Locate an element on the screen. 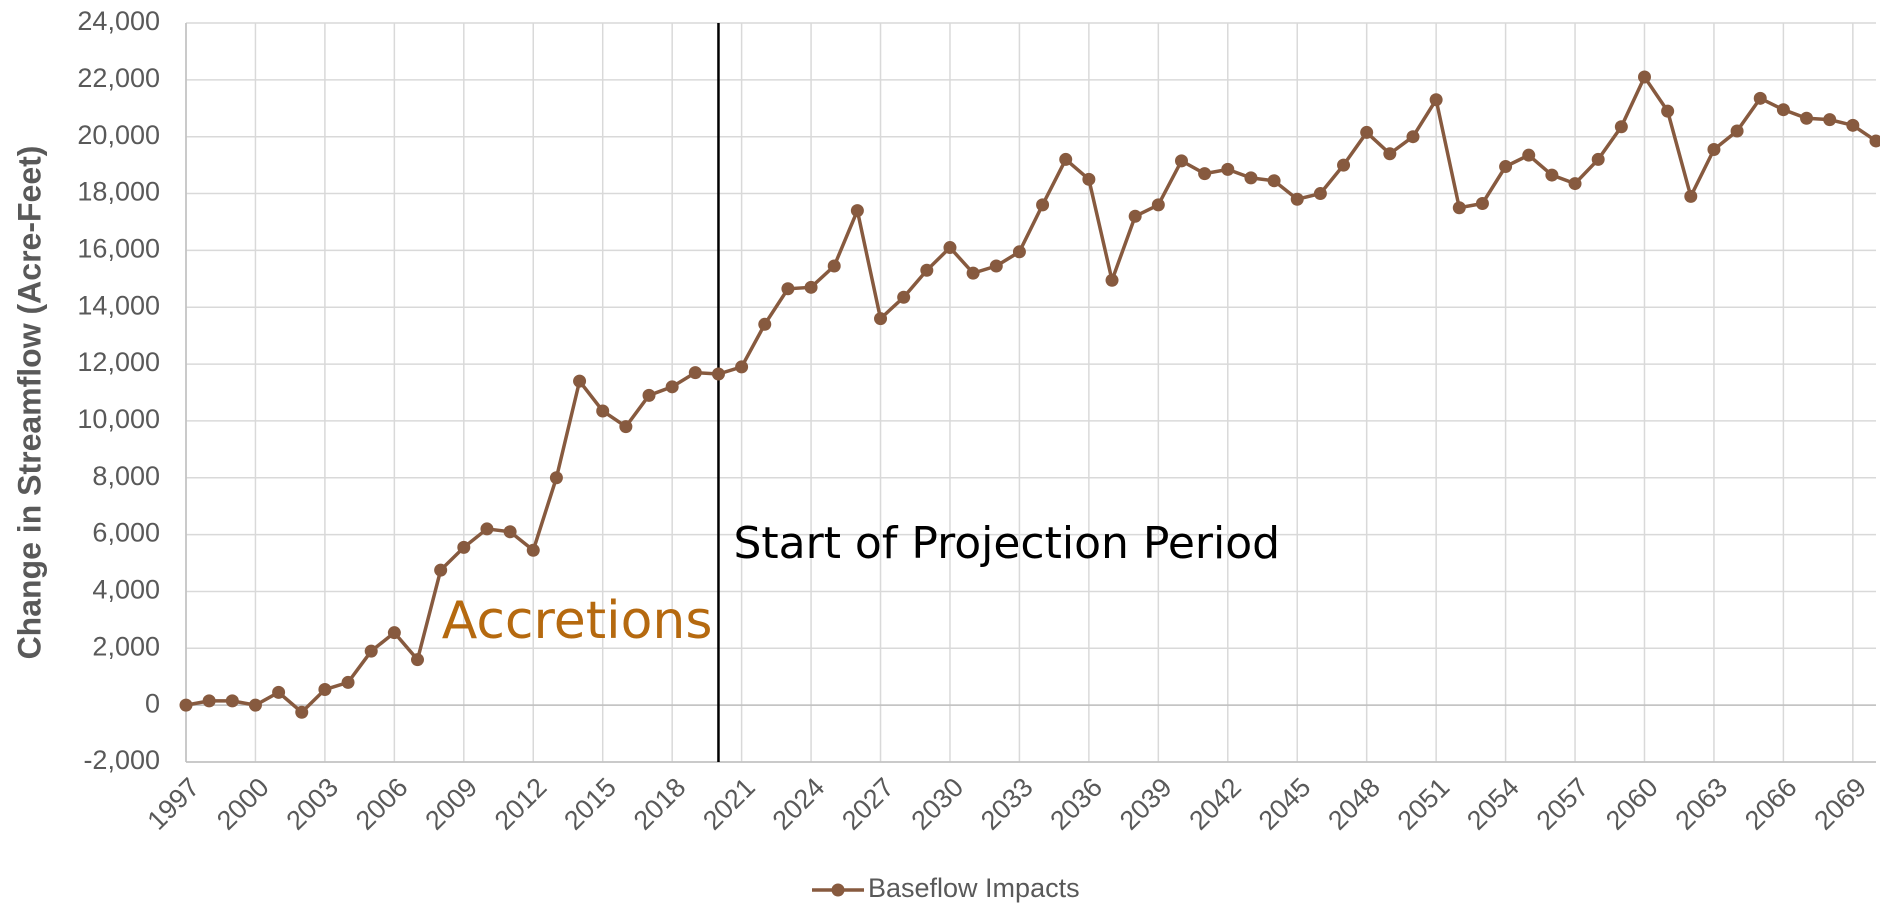 This screenshot has height=907, width=1880. y-tick-label: 16,000 is located at coordinates (118, 249).